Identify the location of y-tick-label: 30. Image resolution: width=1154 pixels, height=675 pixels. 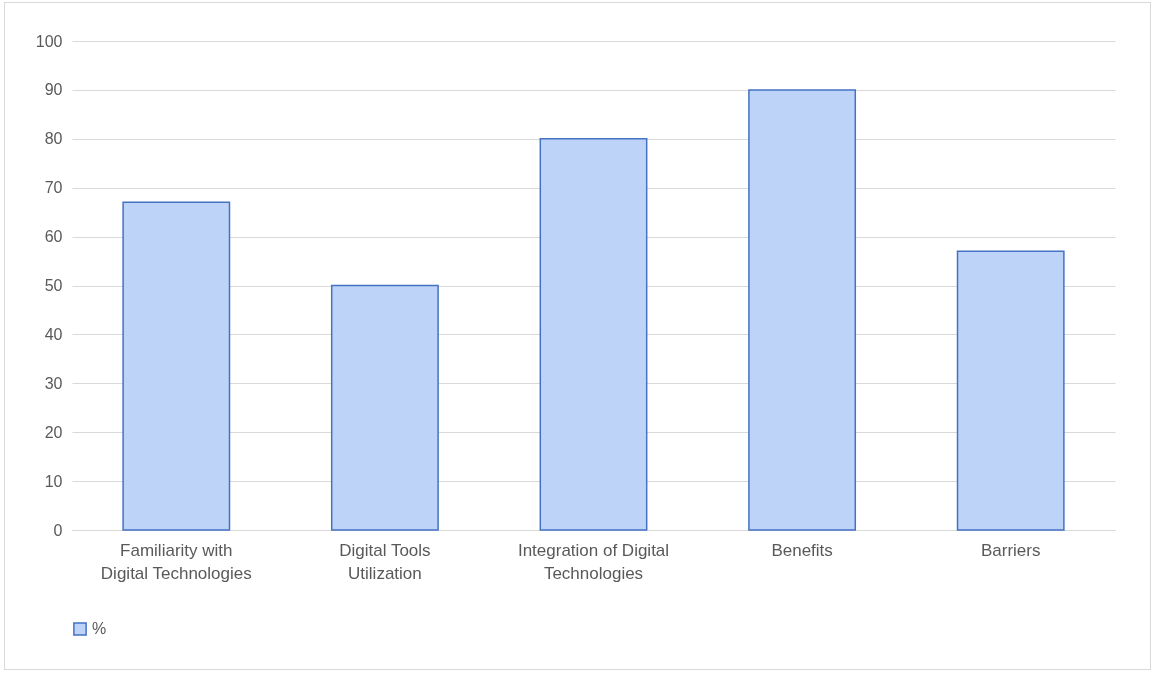
(53, 383).